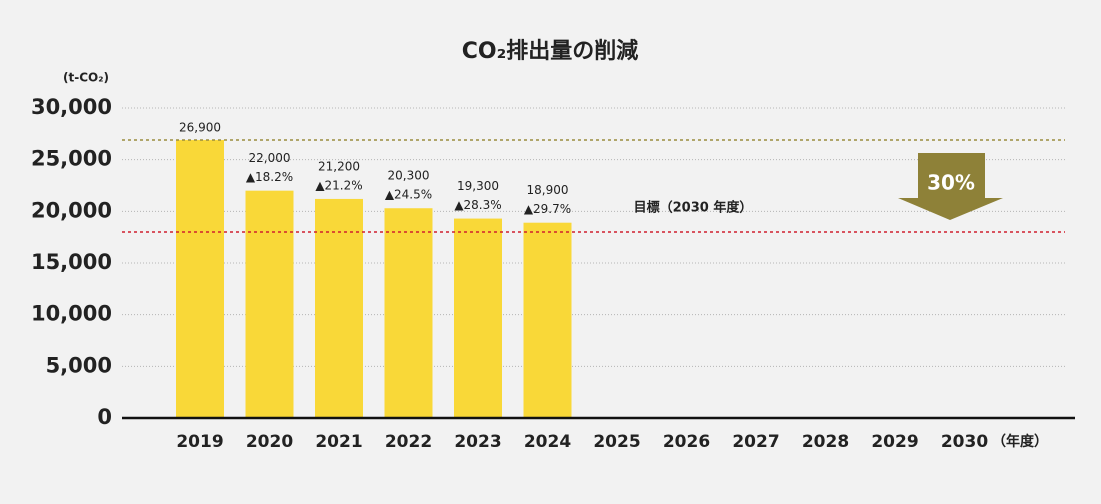 The image size is (1101, 504). What do you see at coordinates (478, 186) in the screenshot?
I see `value-label: 19,300` at bounding box center [478, 186].